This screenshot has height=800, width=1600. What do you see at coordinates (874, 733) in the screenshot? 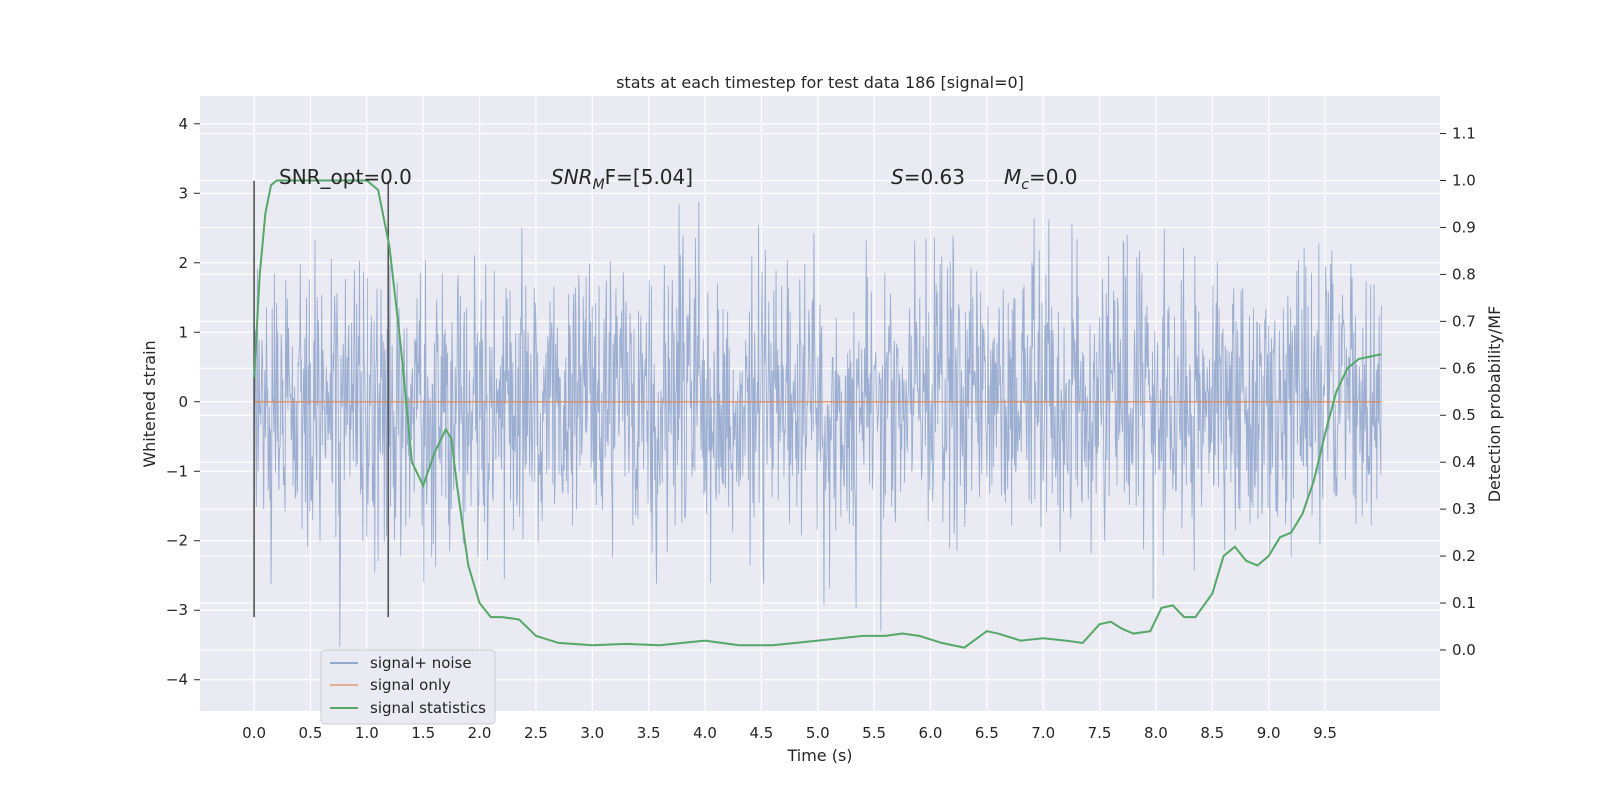
I see `x-tick-label: 5.5` at bounding box center [874, 733].